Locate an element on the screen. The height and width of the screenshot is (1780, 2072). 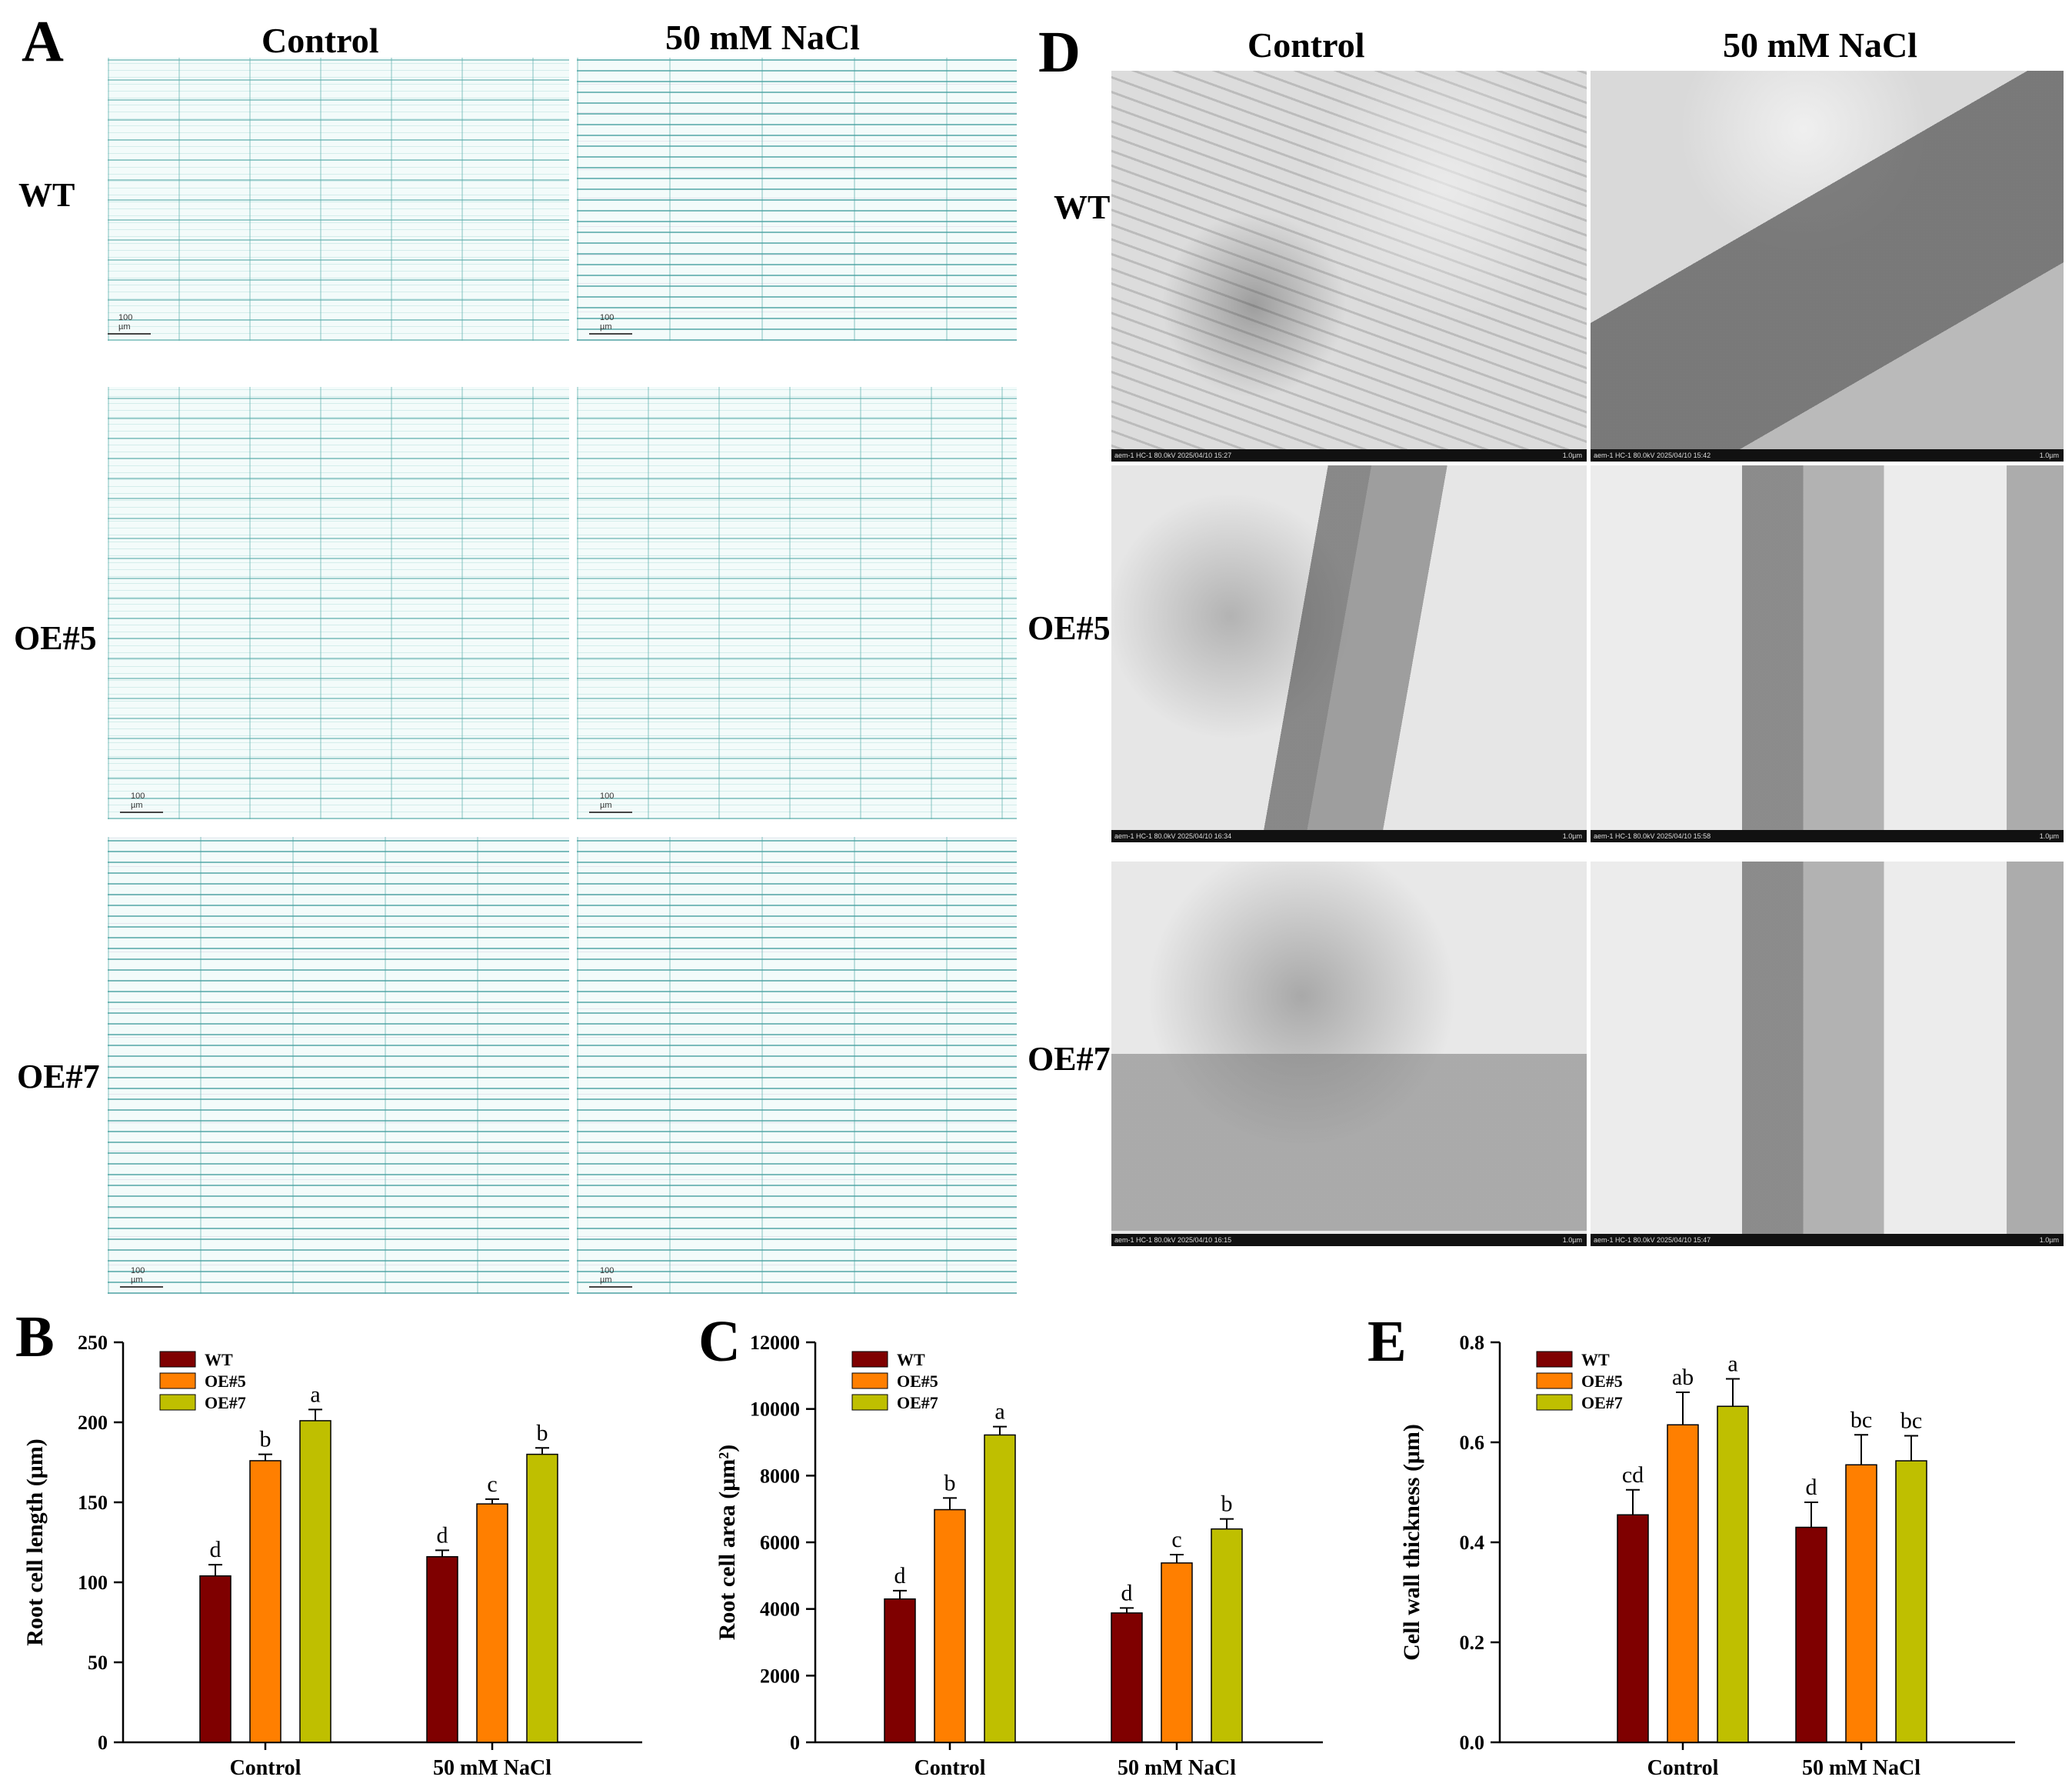
panel-letter-e: E is located at coordinates (1387, 1341).